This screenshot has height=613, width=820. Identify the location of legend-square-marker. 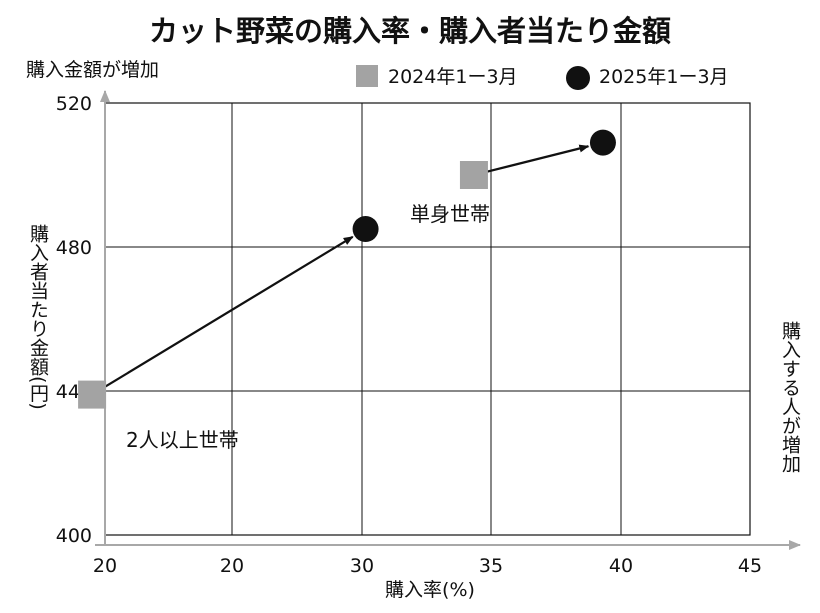
(367, 76).